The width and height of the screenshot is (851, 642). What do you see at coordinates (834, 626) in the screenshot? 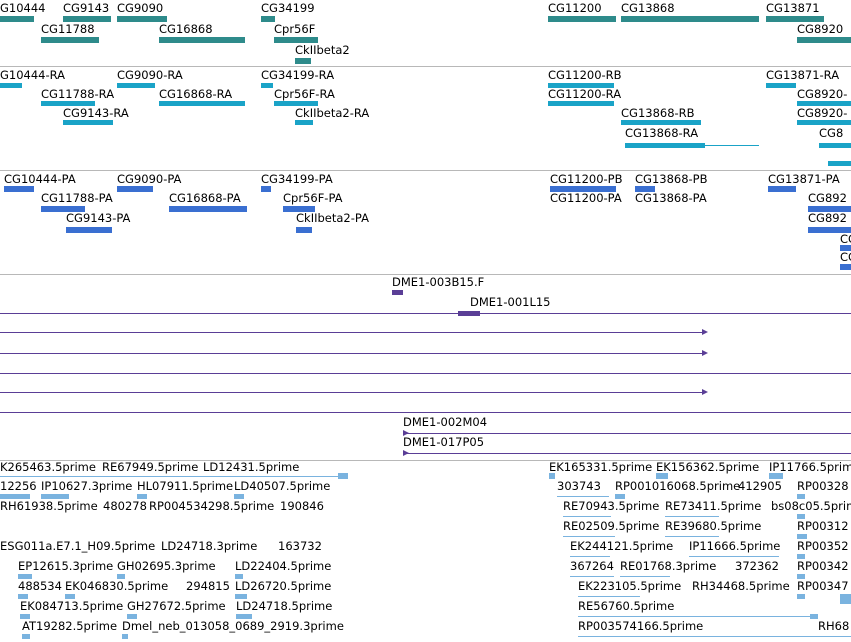
I see `est-label: RH68` at bounding box center [834, 626].